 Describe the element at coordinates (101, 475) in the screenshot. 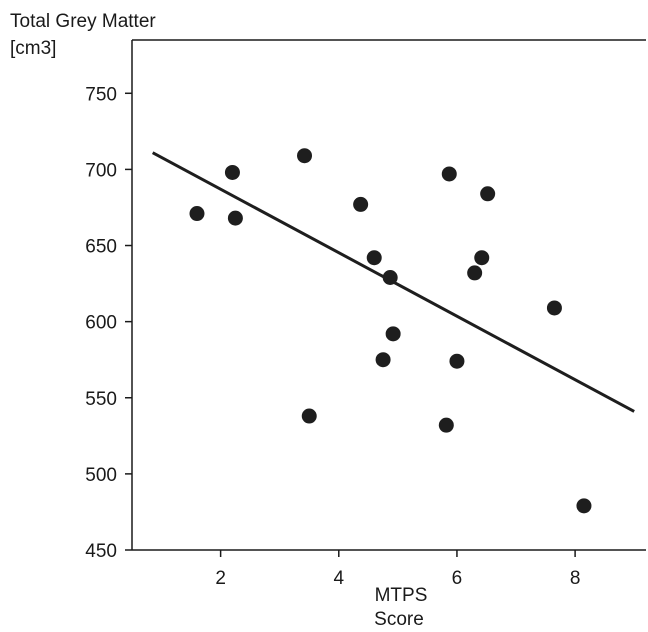

I see `y-tick-label: 500` at that location.